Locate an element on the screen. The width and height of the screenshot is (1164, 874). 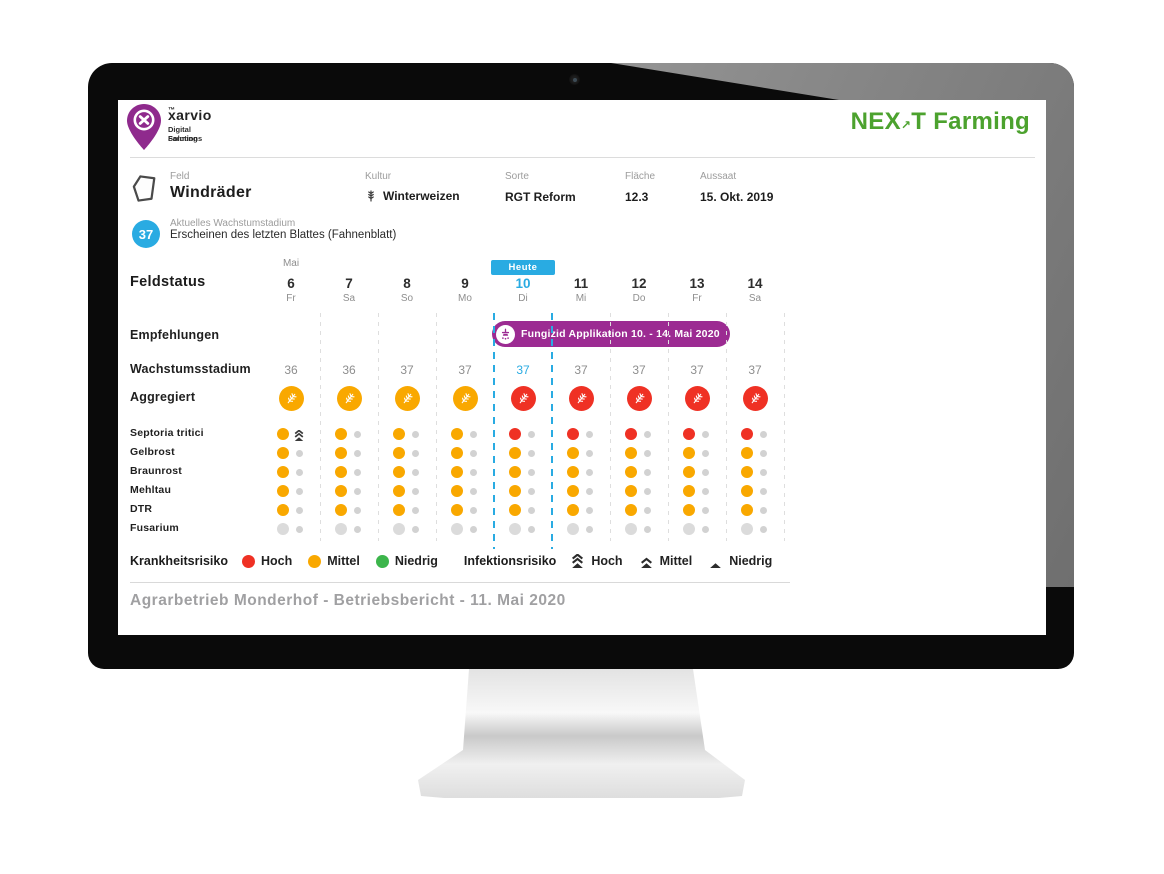
header-divider is located at coordinates (582, 157).